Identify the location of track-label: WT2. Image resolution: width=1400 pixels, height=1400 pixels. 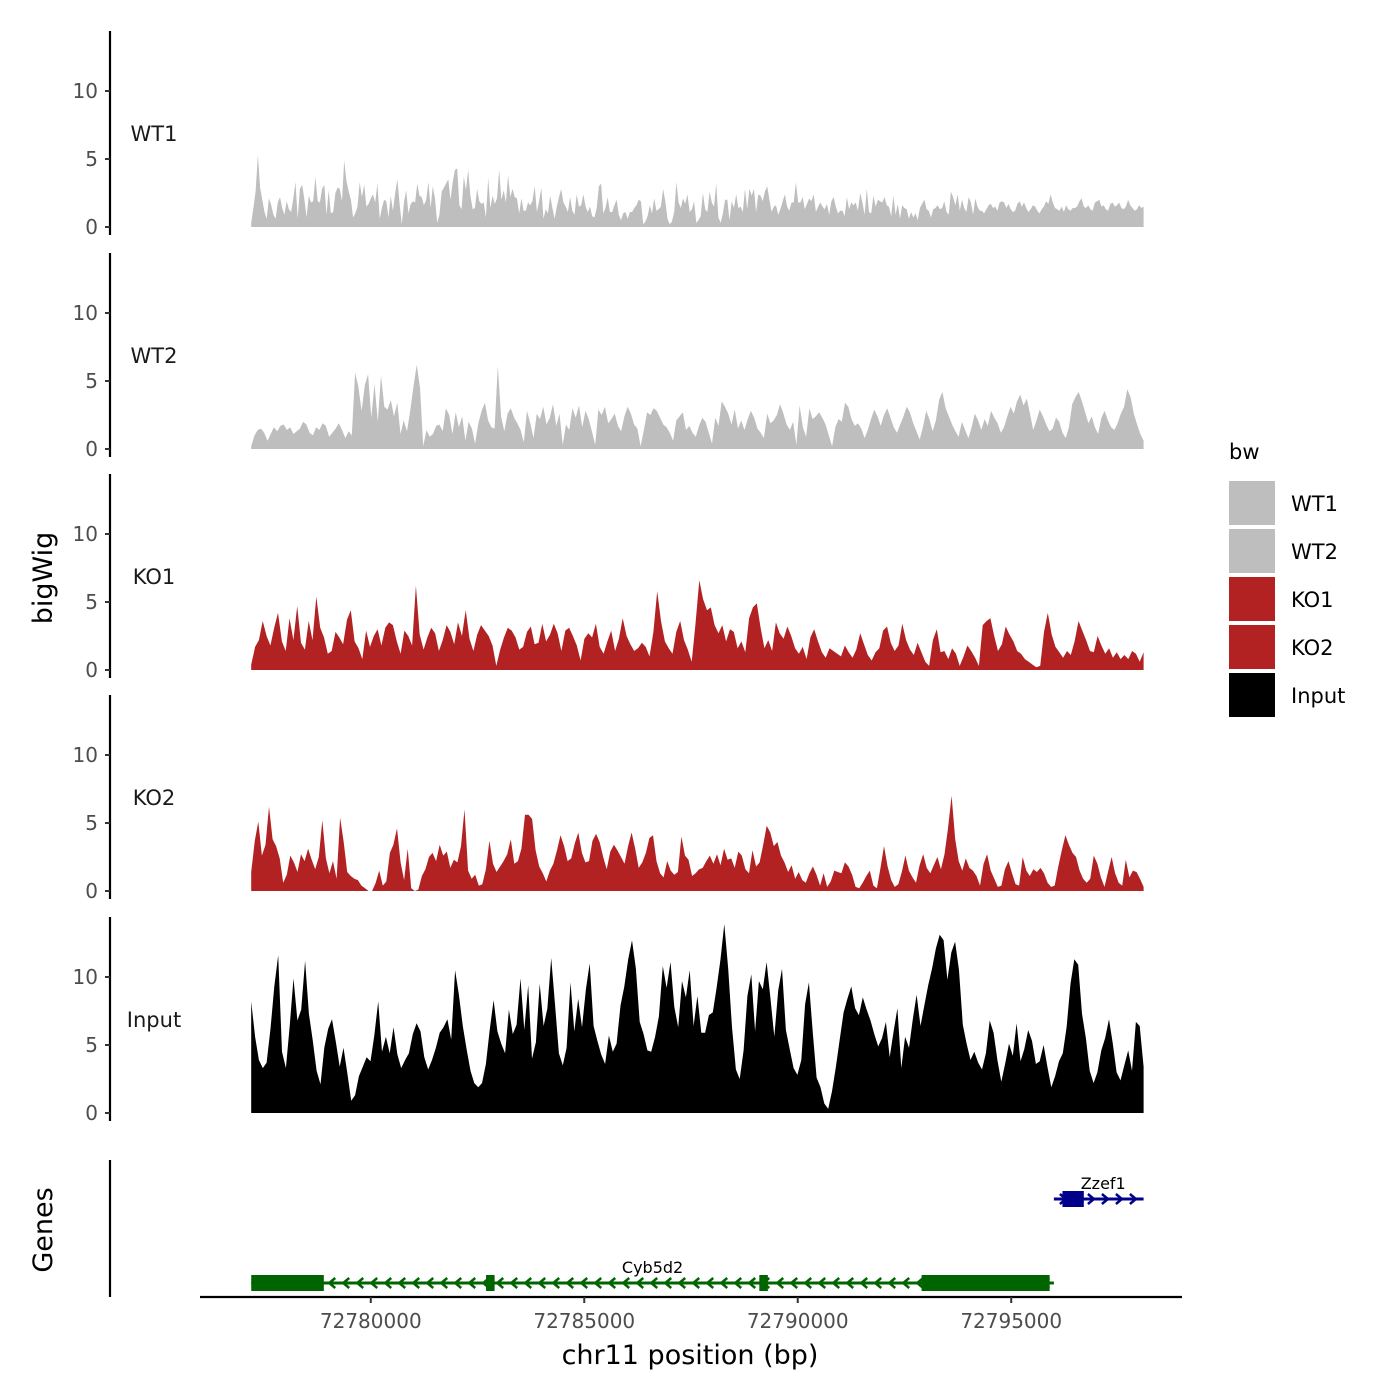
(154, 356).